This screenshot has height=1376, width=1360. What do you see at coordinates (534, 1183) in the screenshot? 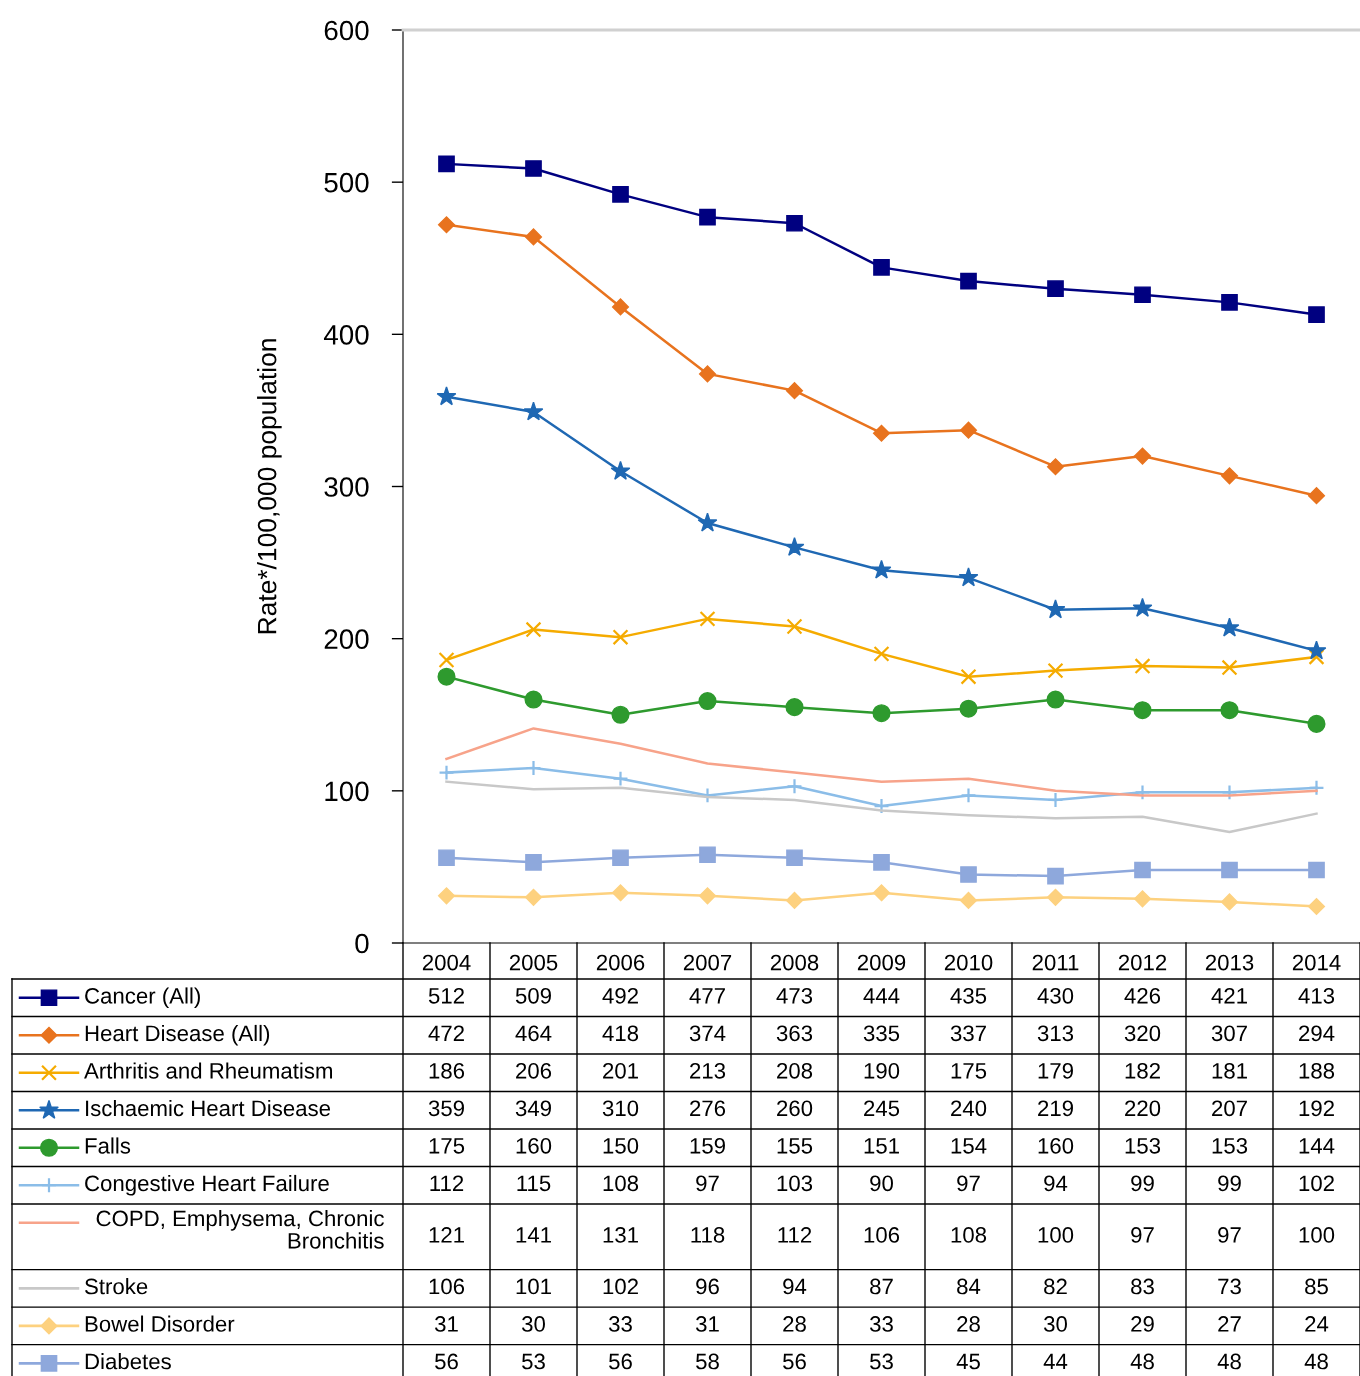
I see `data-label: 115` at bounding box center [534, 1183].